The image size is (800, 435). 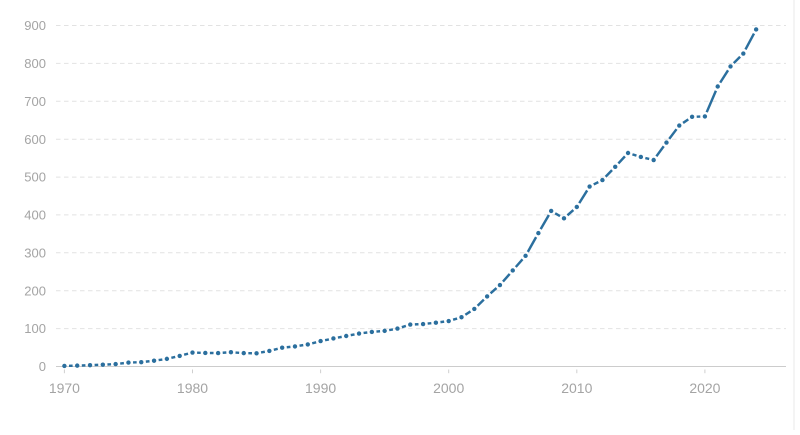 I want to click on svg-text: 500, so click(x=35, y=177).